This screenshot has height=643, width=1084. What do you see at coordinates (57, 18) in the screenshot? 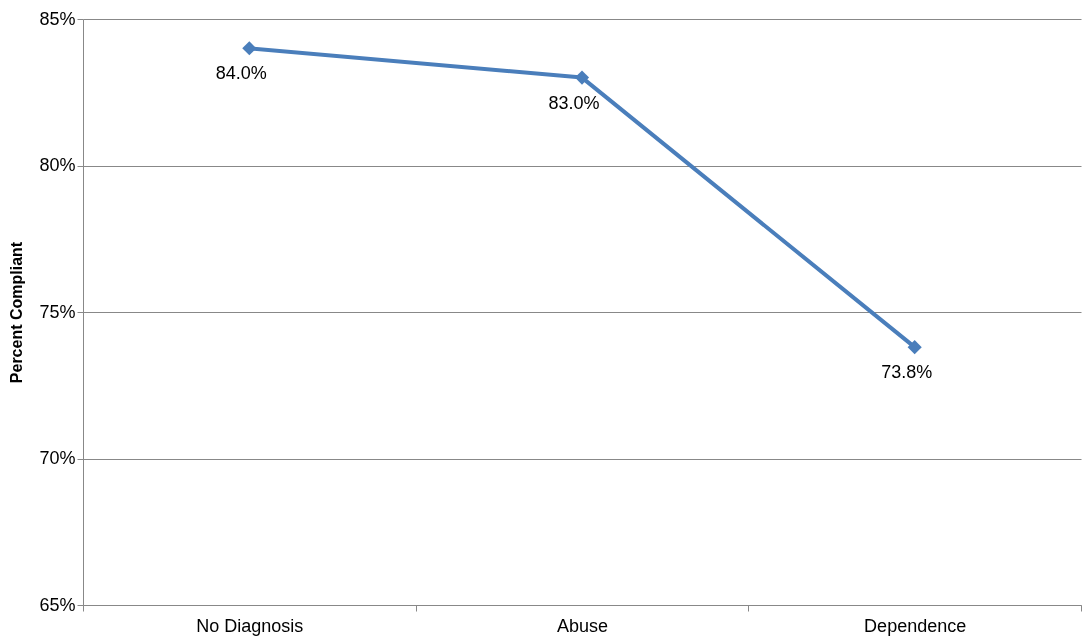
I see `y-tick-label: 85%` at bounding box center [57, 18].